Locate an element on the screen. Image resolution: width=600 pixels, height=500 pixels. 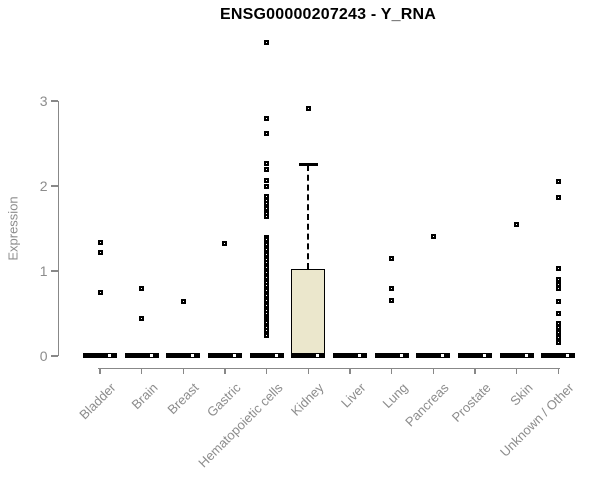
y-axis-line is located at coordinates (58, 228).